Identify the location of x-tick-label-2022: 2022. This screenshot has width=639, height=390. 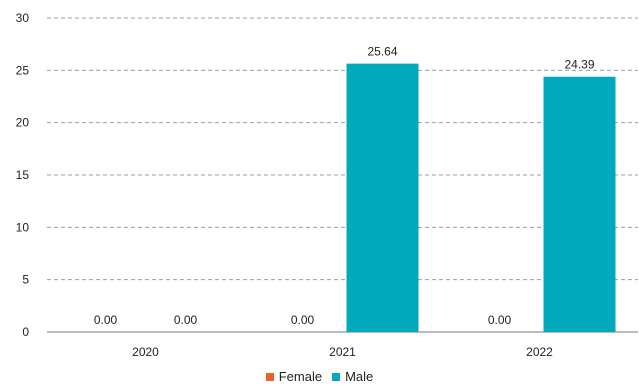
(539, 352).